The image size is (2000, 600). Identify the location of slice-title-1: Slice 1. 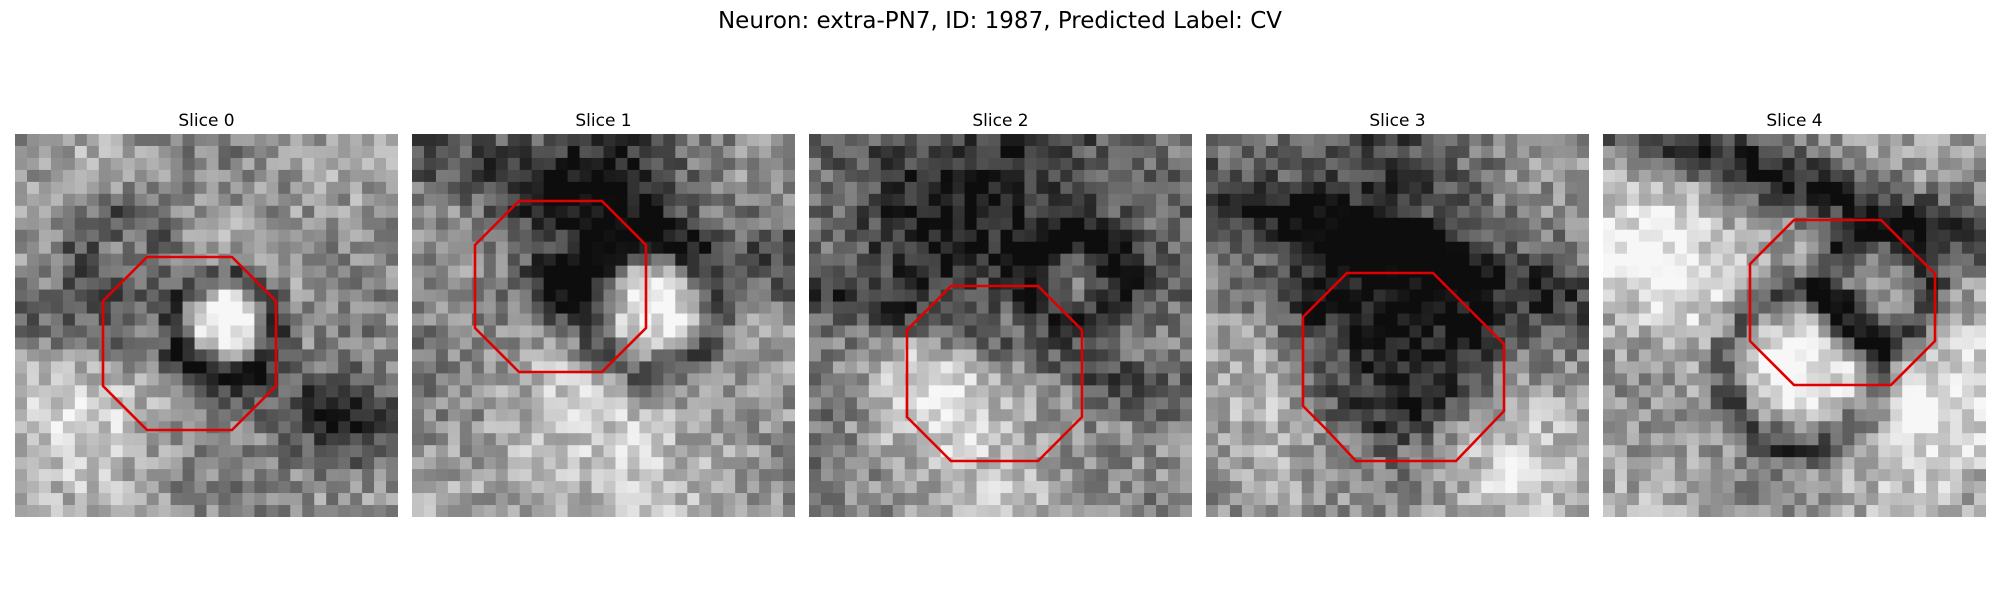
(603, 121).